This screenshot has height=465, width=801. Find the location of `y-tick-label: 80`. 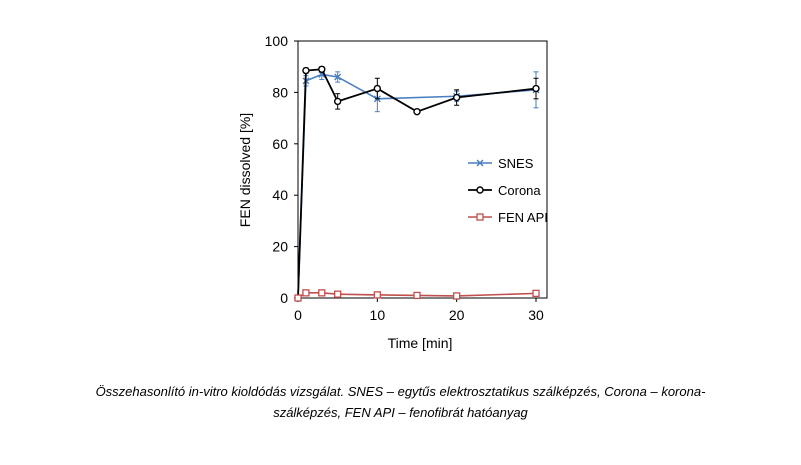

y-tick-label: 80 is located at coordinates (280, 92).